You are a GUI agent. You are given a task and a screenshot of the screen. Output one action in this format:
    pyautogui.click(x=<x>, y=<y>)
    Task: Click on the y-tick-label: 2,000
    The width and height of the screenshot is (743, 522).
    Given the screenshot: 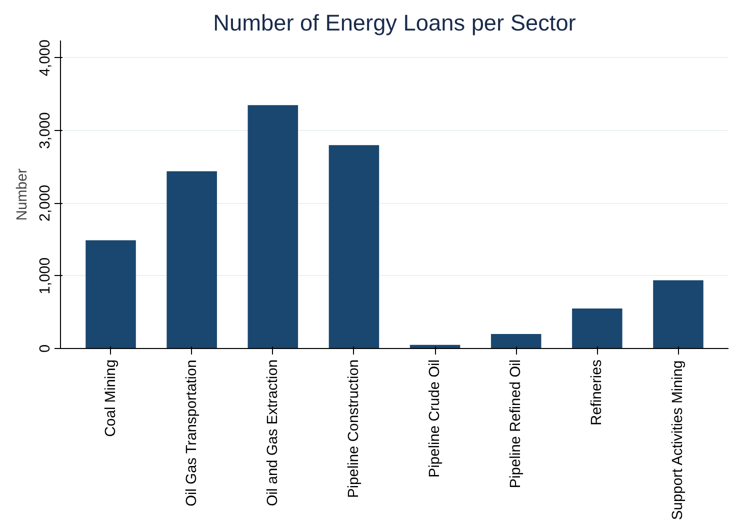 What is the action you would take?
    pyautogui.click(x=46, y=203)
    